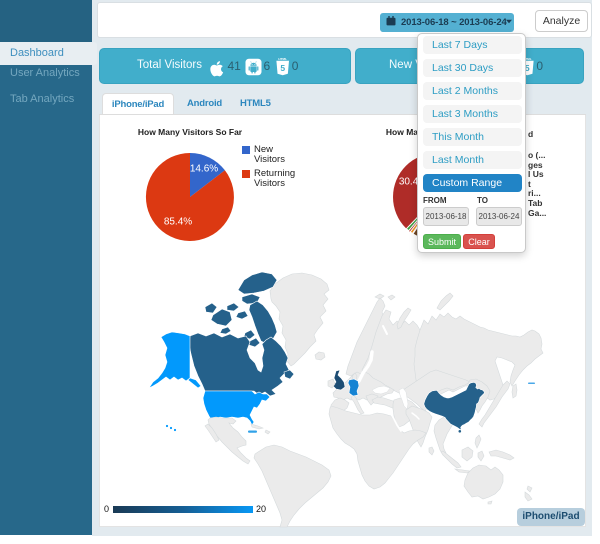 The image size is (600, 544). What do you see at coordinates (413, 182) in the screenshot?
I see `svg-text: 30.4%` at bounding box center [413, 182].